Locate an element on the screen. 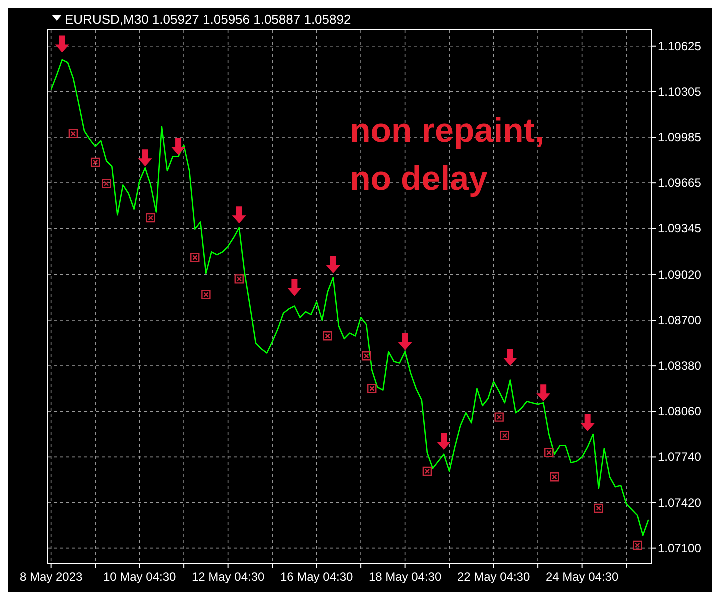 The width and height of the screenshot is (720, 600). x-tick-label: 10 May 04:30 is located at coordinates (139, 577).